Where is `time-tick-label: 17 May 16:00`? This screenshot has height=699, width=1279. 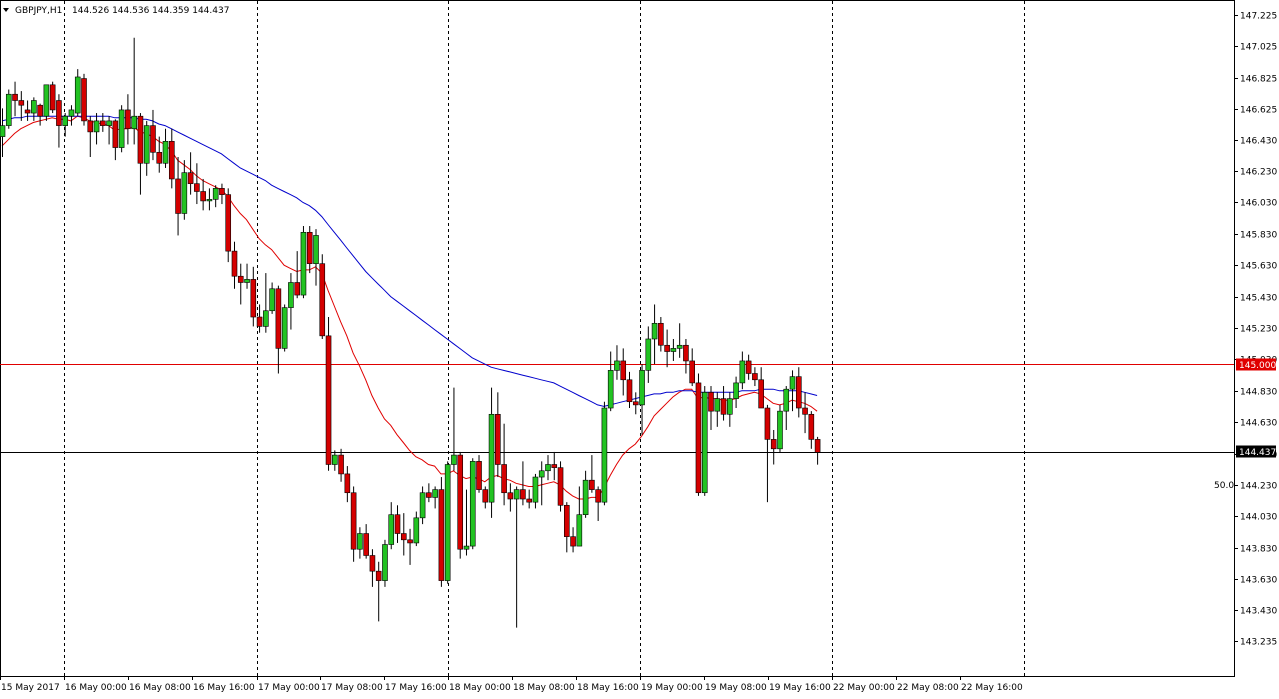 time-tick-label: 17 May 16:00 is located at coordinates (416, 688).